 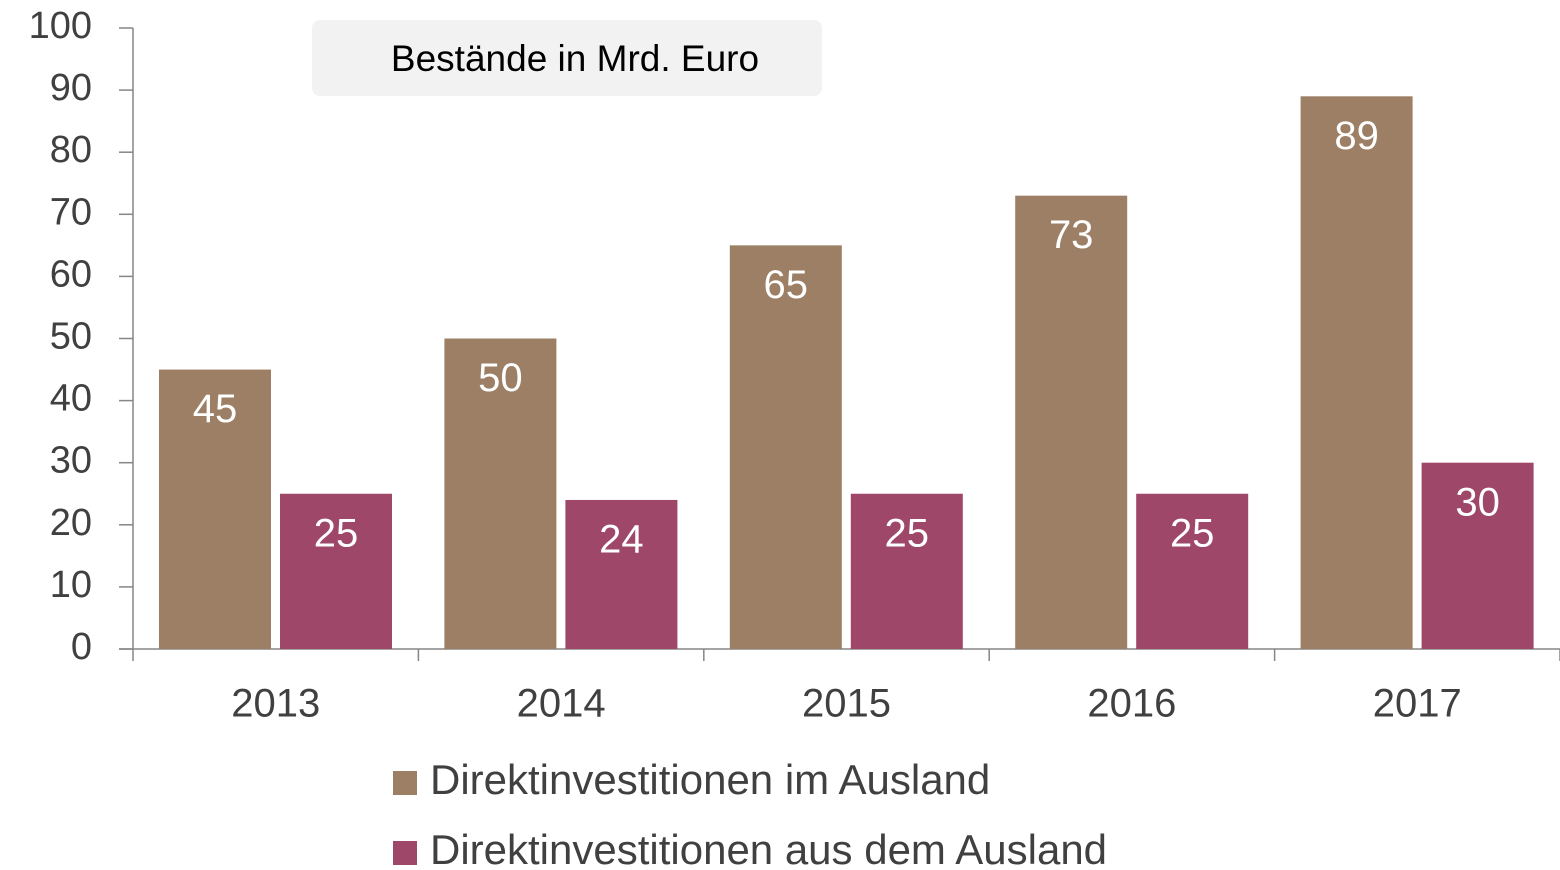 What do you see at coordinates (621, 540) in the screenshot?
I see `data-label: 24` at bounding box center [621, 540].